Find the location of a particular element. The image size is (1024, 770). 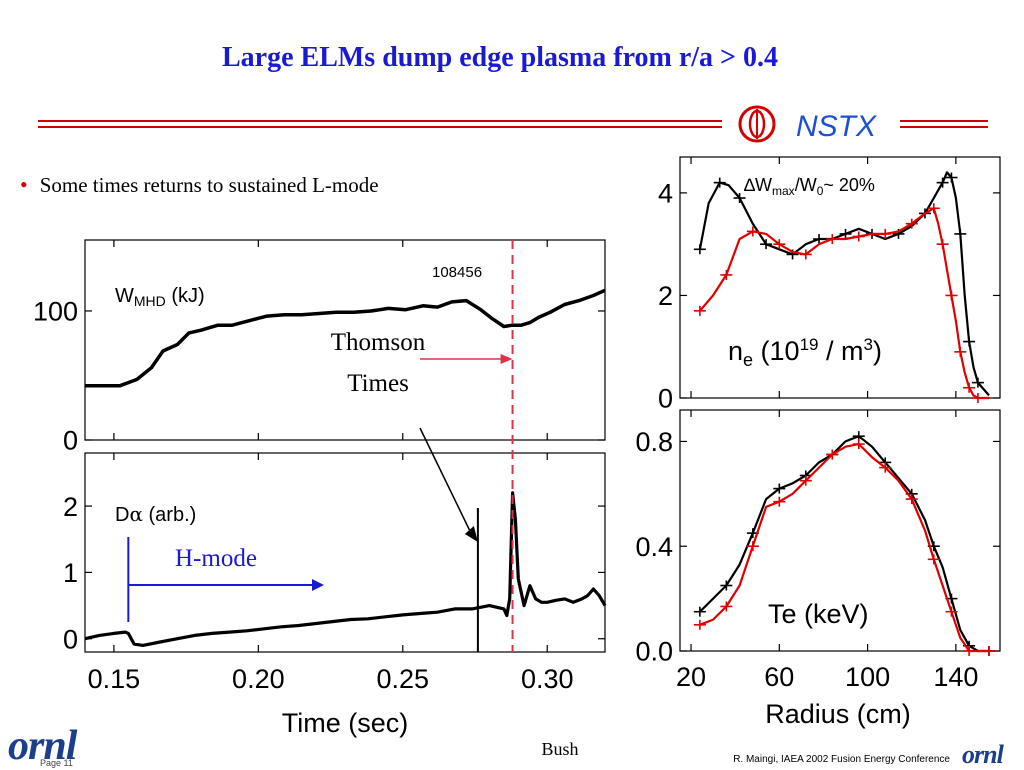

te-xtick-label: 20 is located at coordinates (691, 677).